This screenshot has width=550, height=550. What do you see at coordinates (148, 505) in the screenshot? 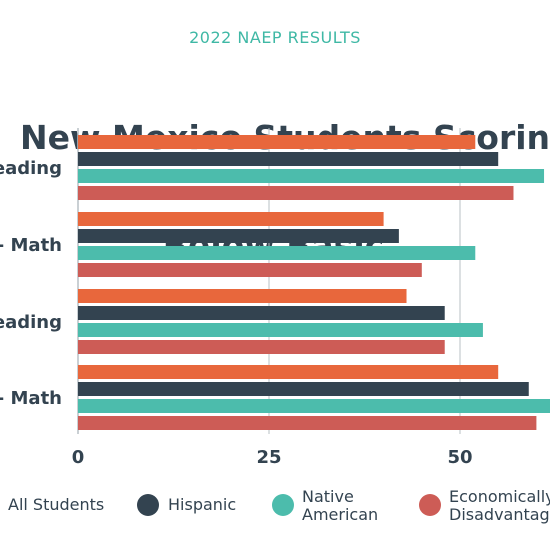
I see `legend-dot-hispanic` at bounding box center [148, 505].